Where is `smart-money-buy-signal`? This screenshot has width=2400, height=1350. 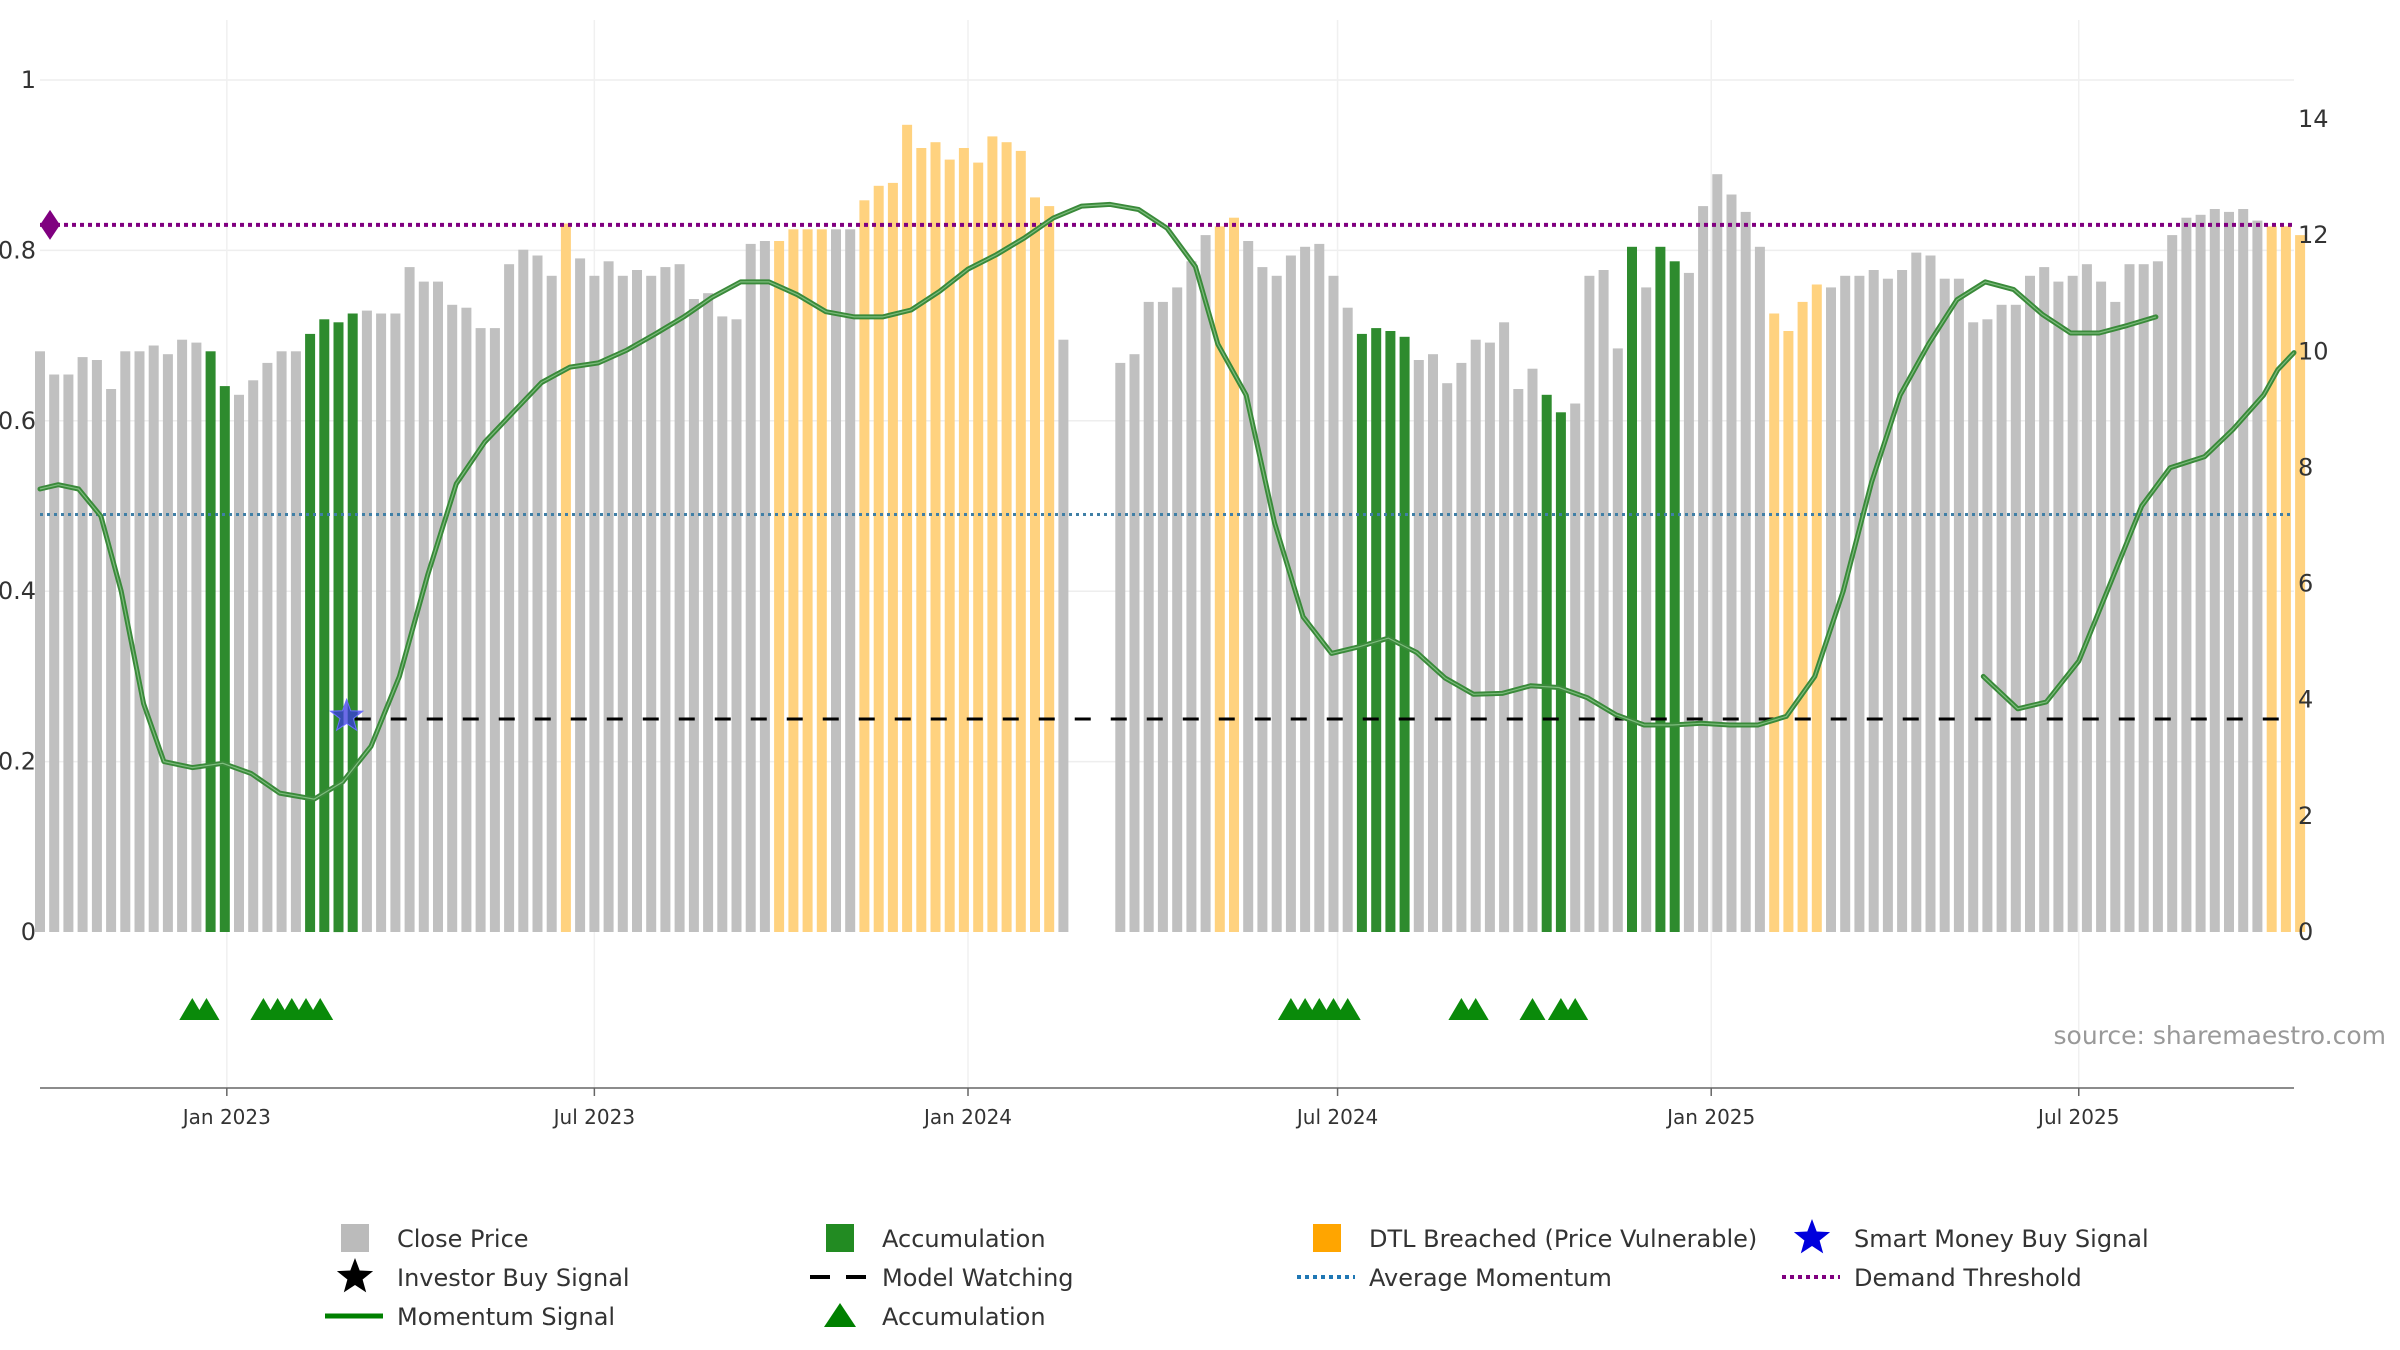 smart-money-buy-signal is located at coordinates (347, 714).